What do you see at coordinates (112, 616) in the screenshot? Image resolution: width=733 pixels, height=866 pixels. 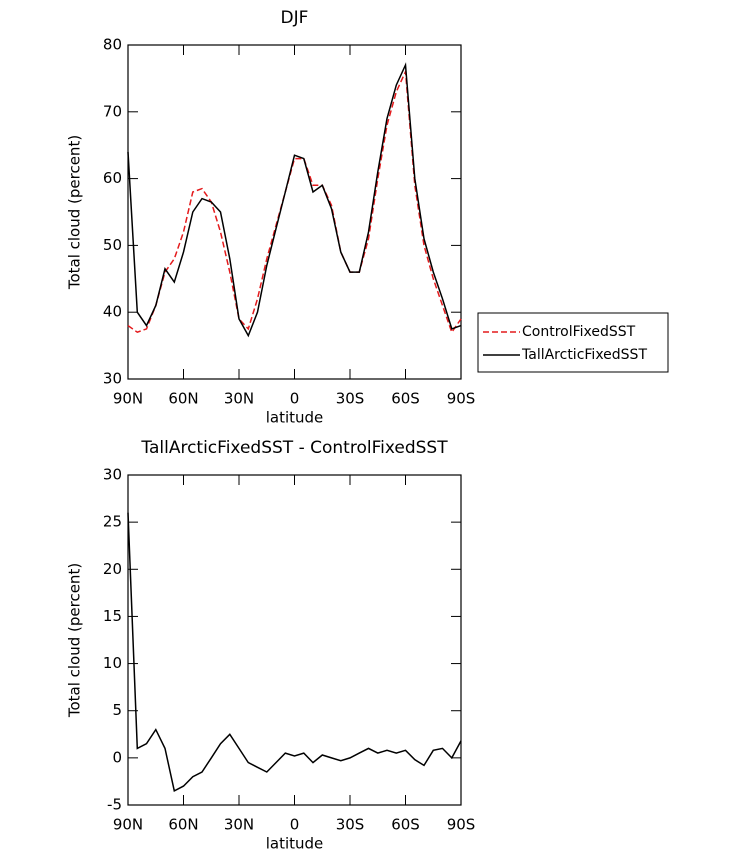 I see `y-tick-label: 15` at bounding box center [112, 616].